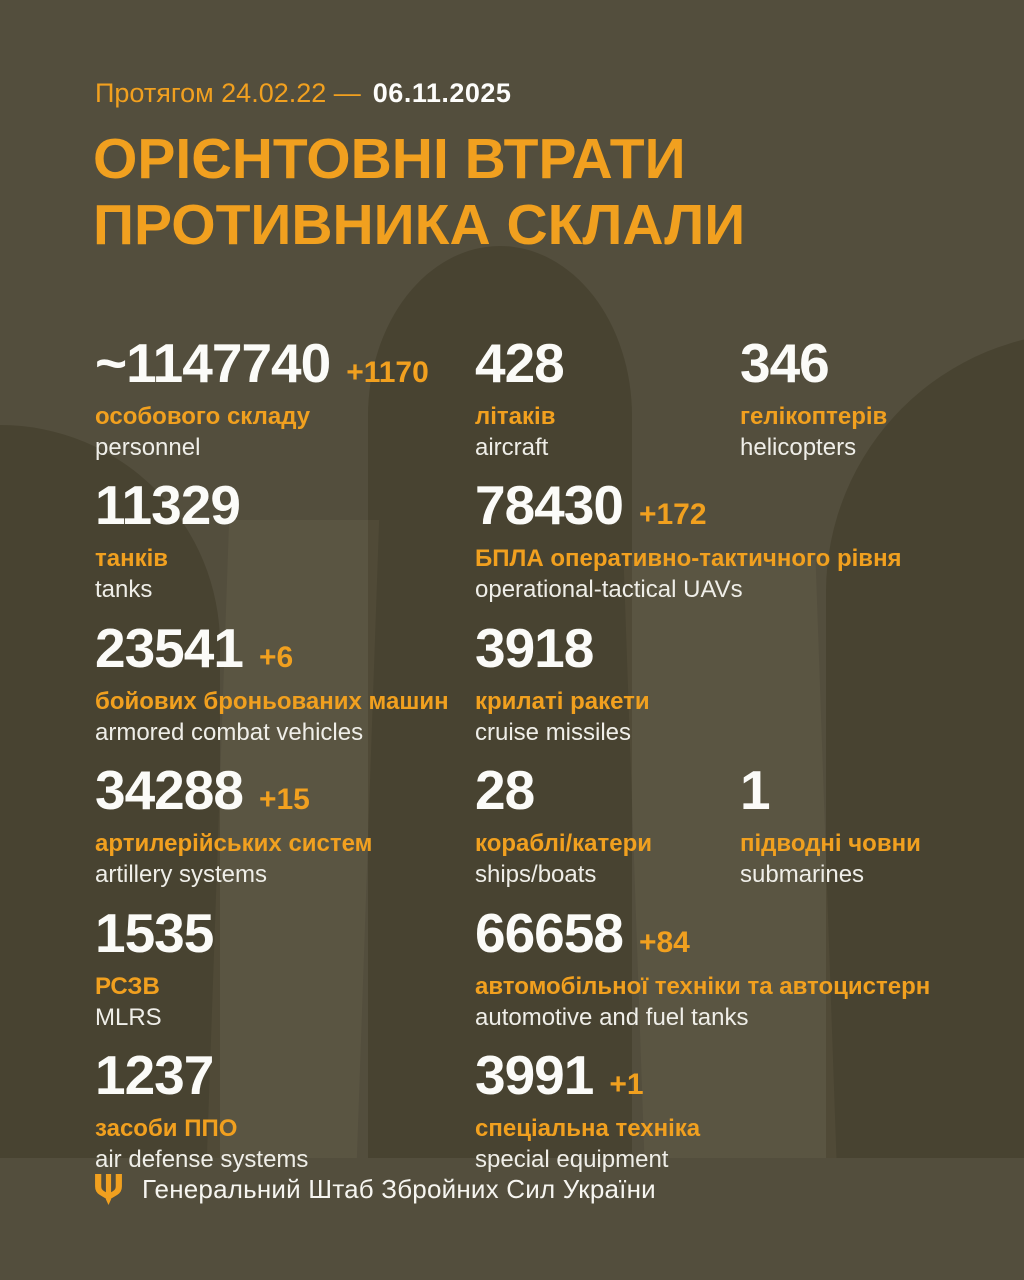  Describe the element at coordinates (549, 933) in the screenshot. I see `stat-value: 66658` at that location.